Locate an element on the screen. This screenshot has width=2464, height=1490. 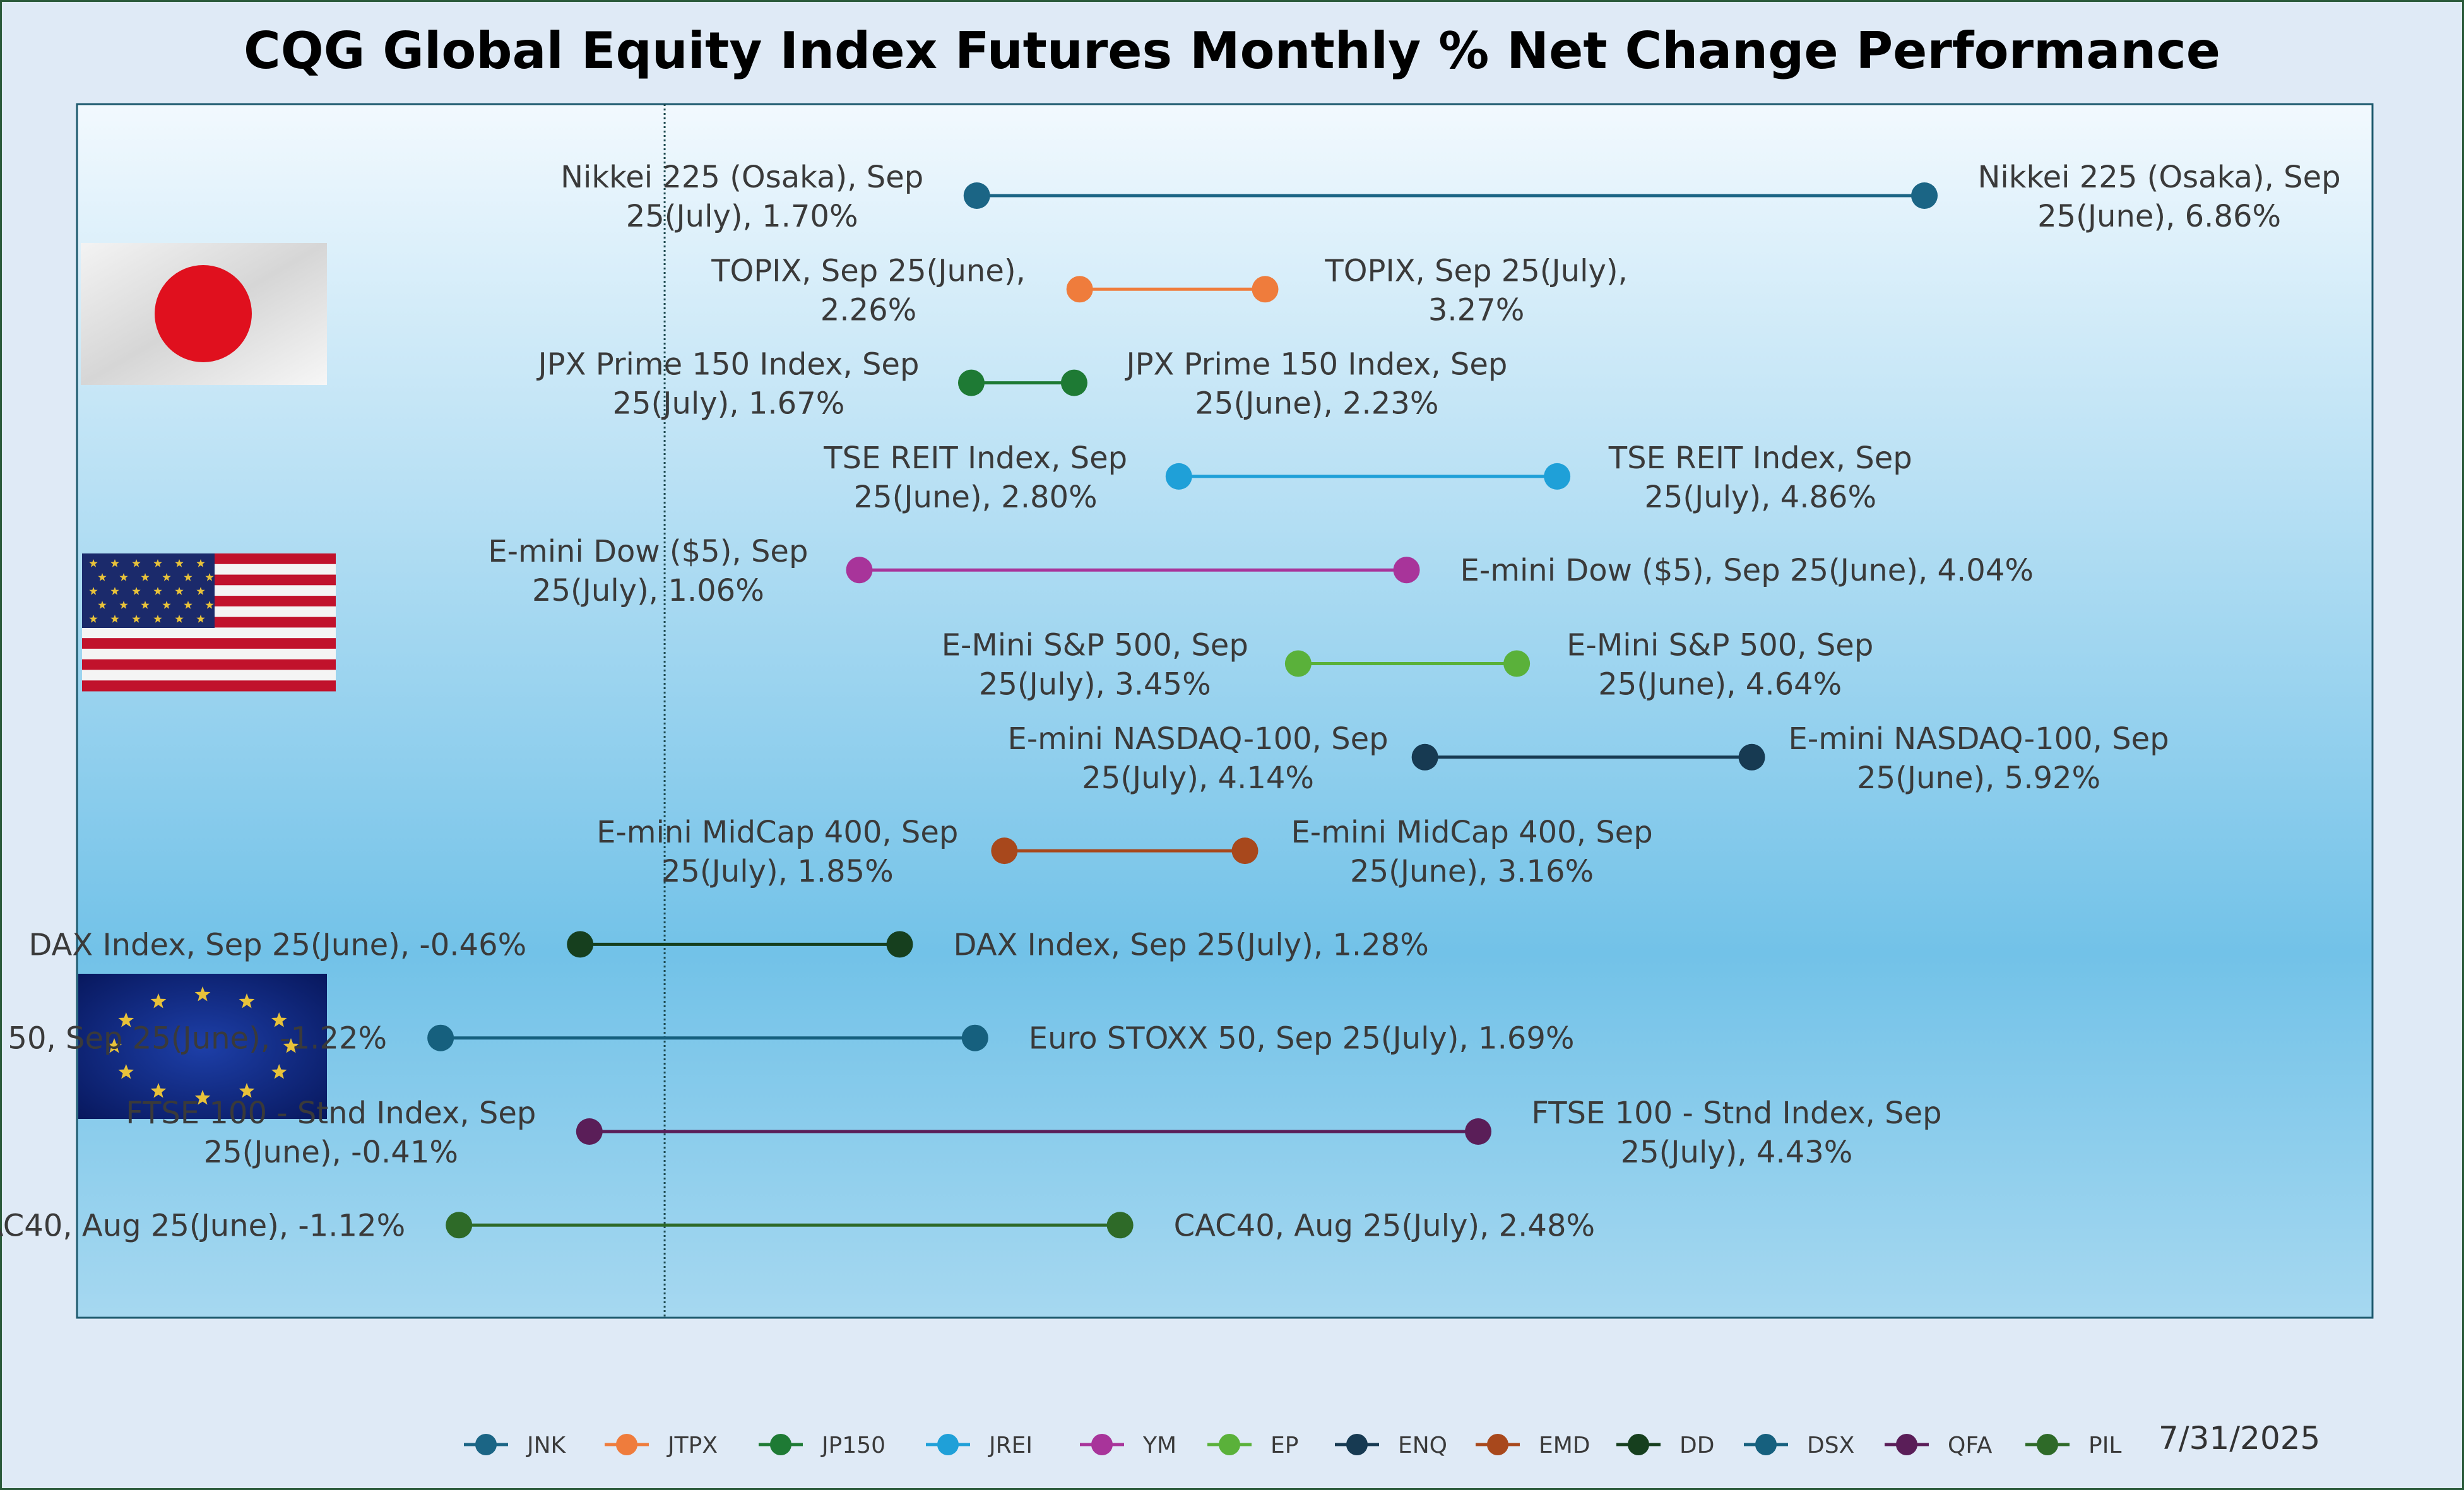
legend-label: DSX is located at coordinates (1831, 1446).